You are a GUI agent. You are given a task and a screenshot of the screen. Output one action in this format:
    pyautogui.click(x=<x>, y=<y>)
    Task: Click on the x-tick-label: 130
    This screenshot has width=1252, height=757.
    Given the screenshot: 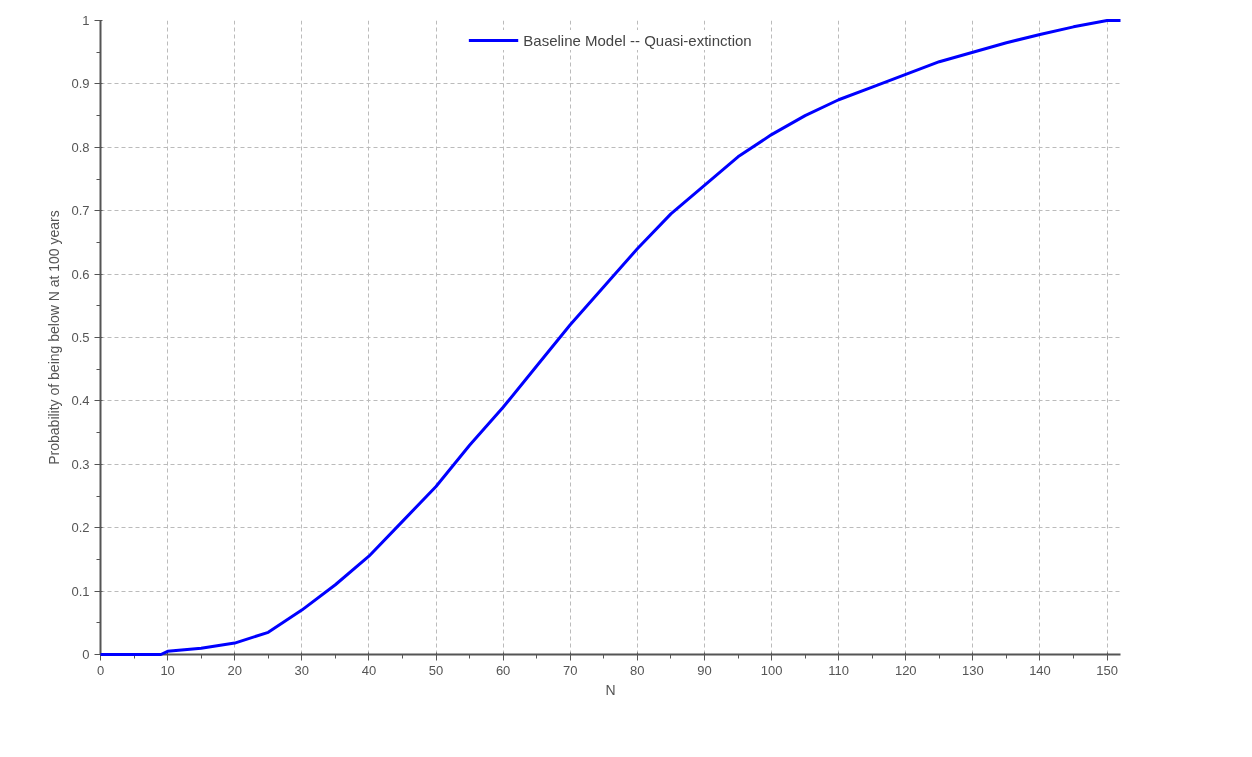 What is the action you would take?
    pyautogui.click(x=973, y=670)
    